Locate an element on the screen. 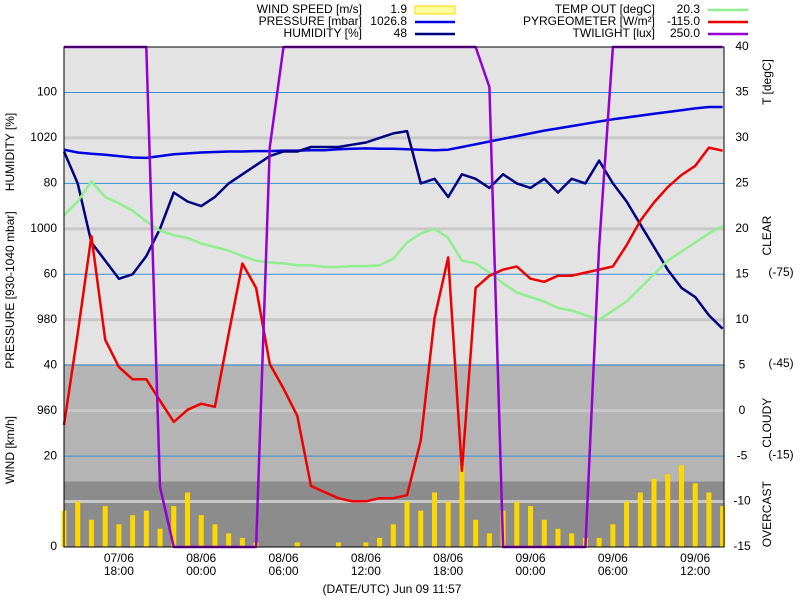 The width and height of the screenshot is (800, 600). legend-value: 1026.8 is located at coordinates (388, 21).